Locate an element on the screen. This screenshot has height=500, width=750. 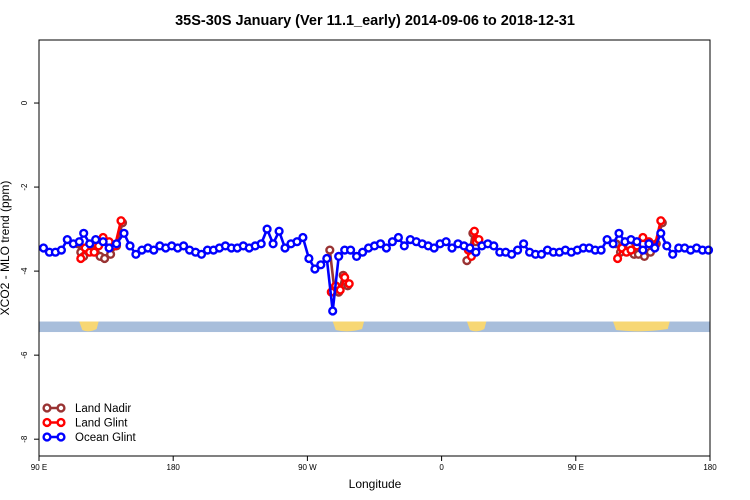
y-axis: 0 -2 -4 -6 -8 is located at coordinates (29, 271).